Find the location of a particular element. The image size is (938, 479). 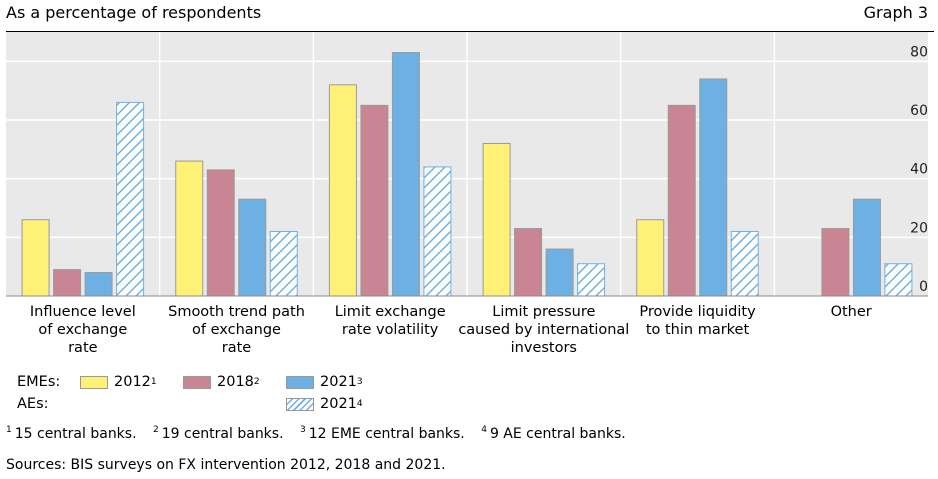

y-tick-label: 40 is located at coordinates (919, 170).